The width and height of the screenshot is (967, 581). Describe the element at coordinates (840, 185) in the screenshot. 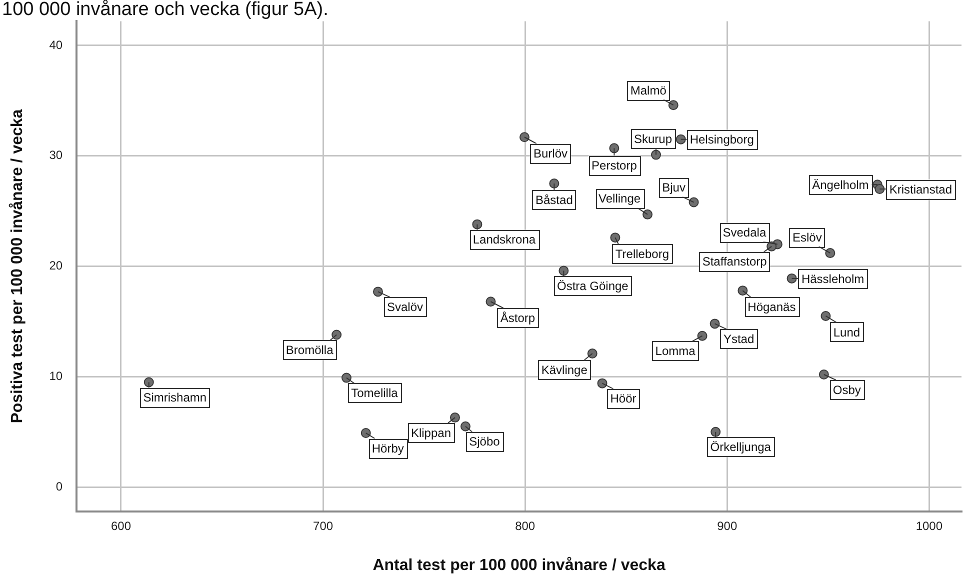

I see `data-label: Ängelholm` at that location.